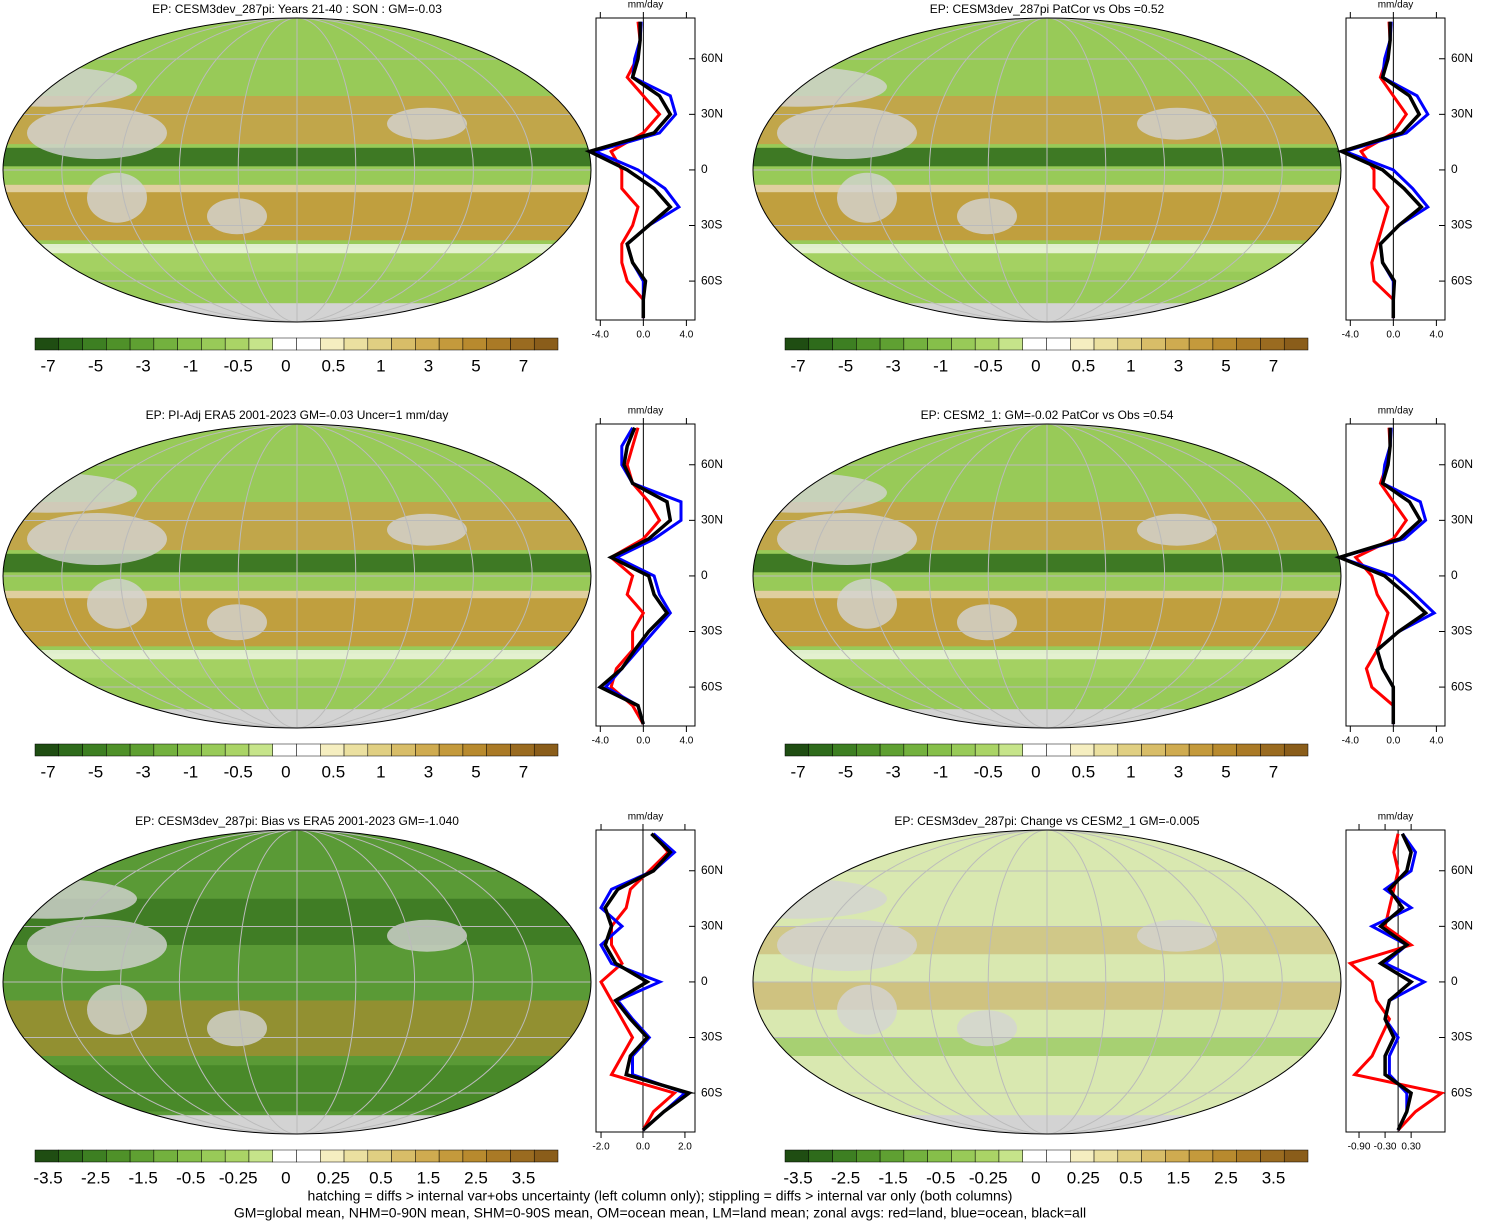 The image size is (1485, 1221). I want to click on colorbar-label: -2.5, so click(845, 1177).